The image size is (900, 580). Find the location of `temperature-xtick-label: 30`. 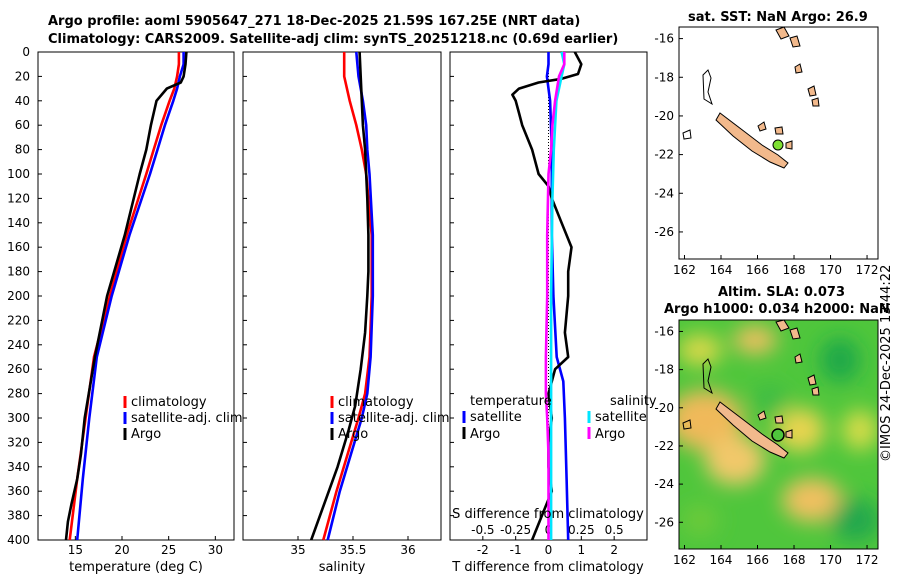

temperature-xtick-label: 30 is located at coordinates (215, 550).